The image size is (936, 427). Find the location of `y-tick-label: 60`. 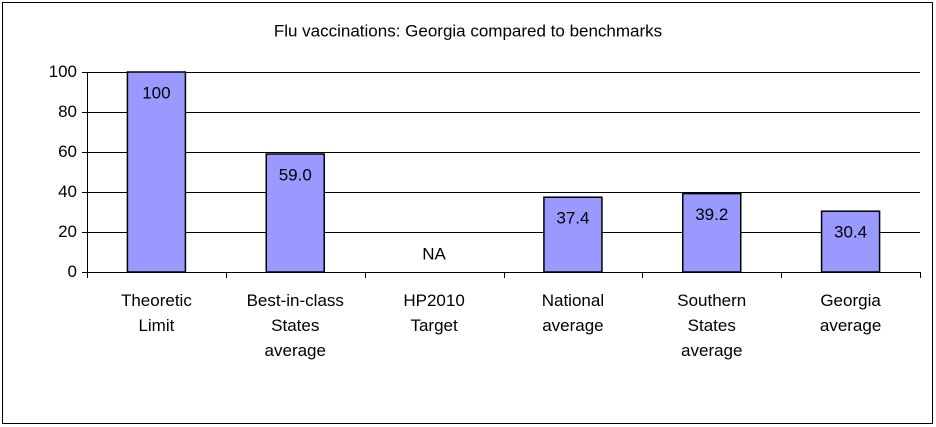

y-tick-label: 60 is located at coordinates (67, 151).